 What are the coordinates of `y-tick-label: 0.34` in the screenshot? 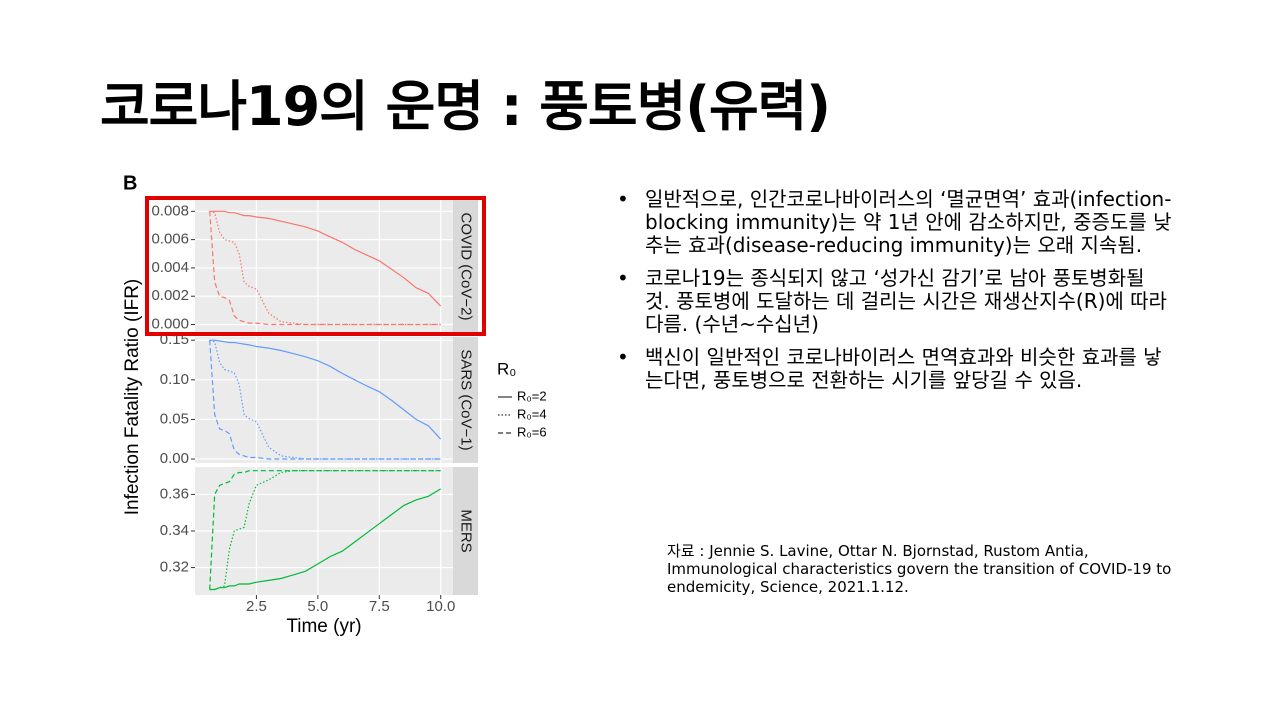 It's located at (174, 530).